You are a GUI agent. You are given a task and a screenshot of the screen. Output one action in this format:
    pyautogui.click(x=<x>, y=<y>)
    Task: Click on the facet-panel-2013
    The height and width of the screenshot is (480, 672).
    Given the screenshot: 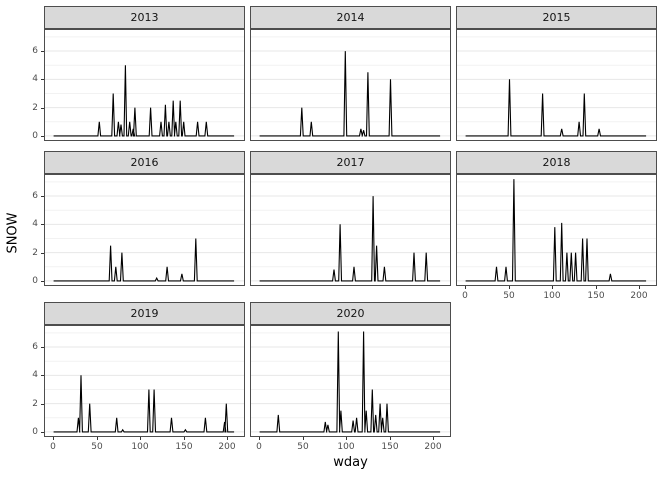 What is the action you would take?
    pyautogui.click(x=144, y=85)
    